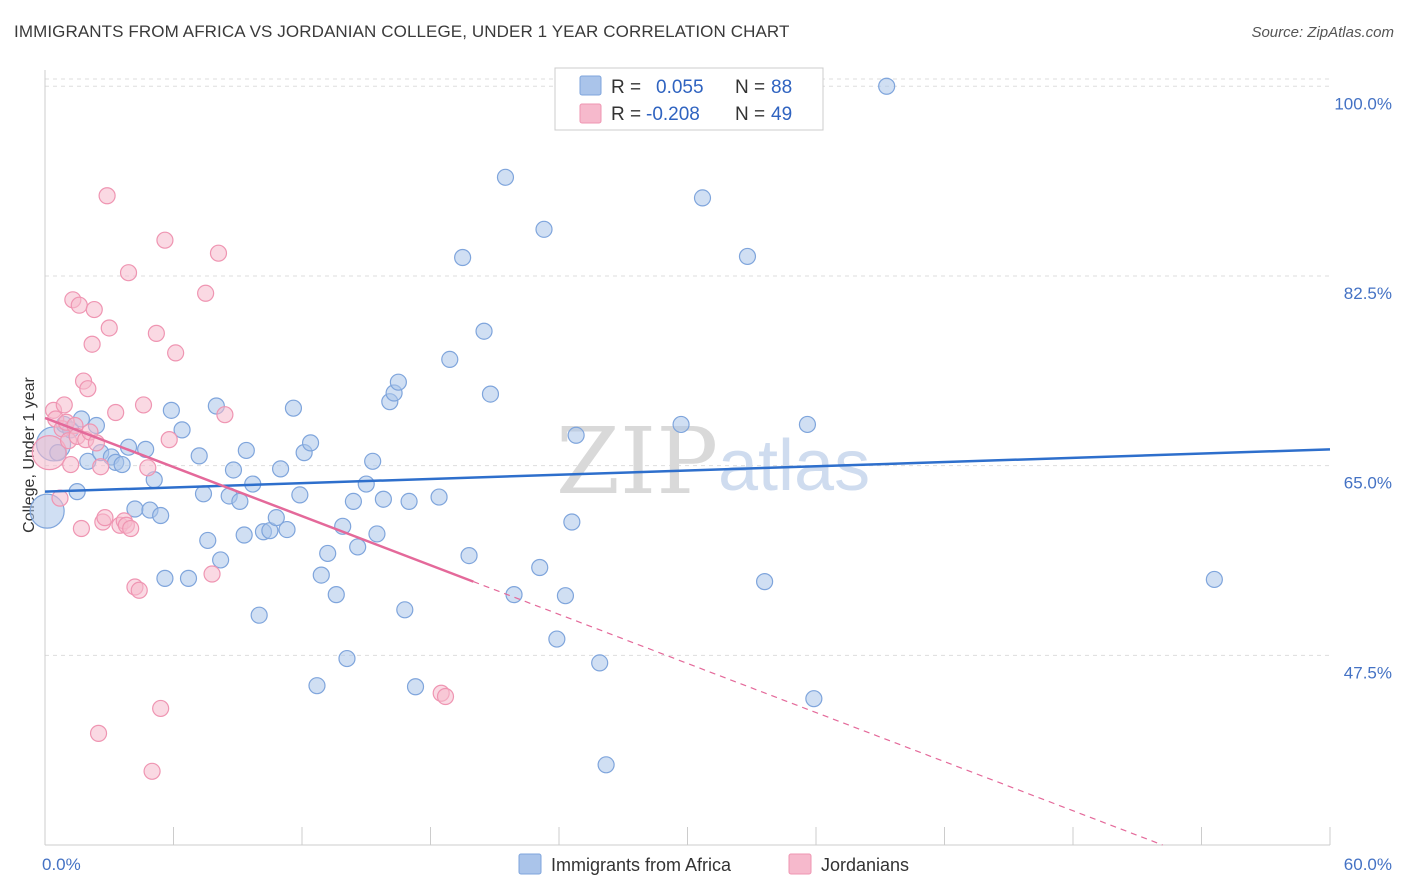 This screenshot has height=892, width=1406. Describe the element at coordinates (1368, 672) in the screenshot. I see `y-tick-label: 47.5%` at that location.